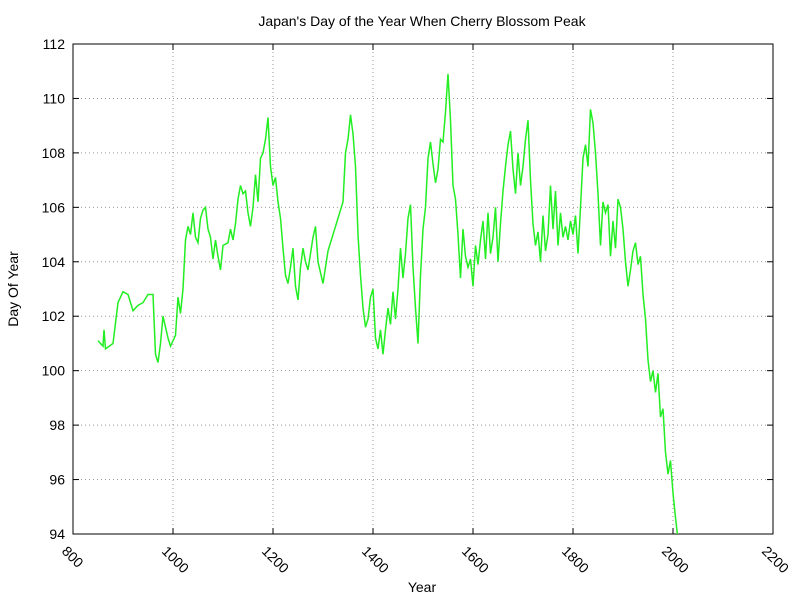  I want to click on y-axis-label: Day Of Year, so click(13, 289).